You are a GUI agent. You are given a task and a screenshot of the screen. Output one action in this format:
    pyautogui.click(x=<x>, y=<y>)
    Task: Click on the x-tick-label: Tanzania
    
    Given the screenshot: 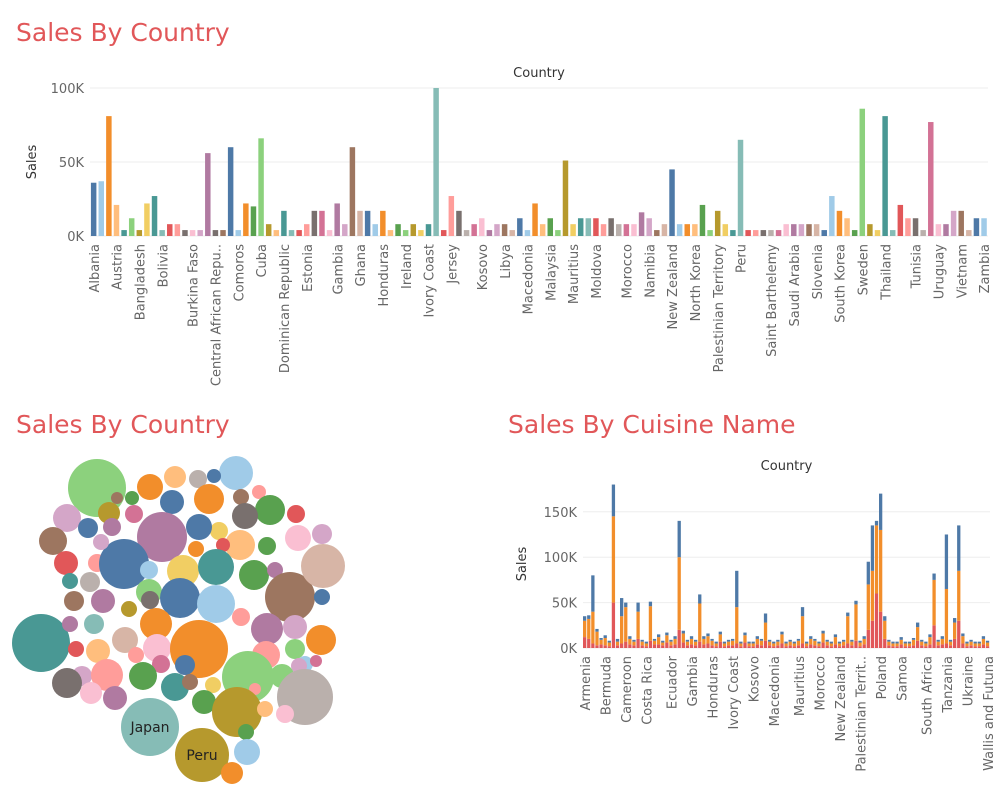 What is the action you would take?
    pyautogui.click(x=948, y=685)
    